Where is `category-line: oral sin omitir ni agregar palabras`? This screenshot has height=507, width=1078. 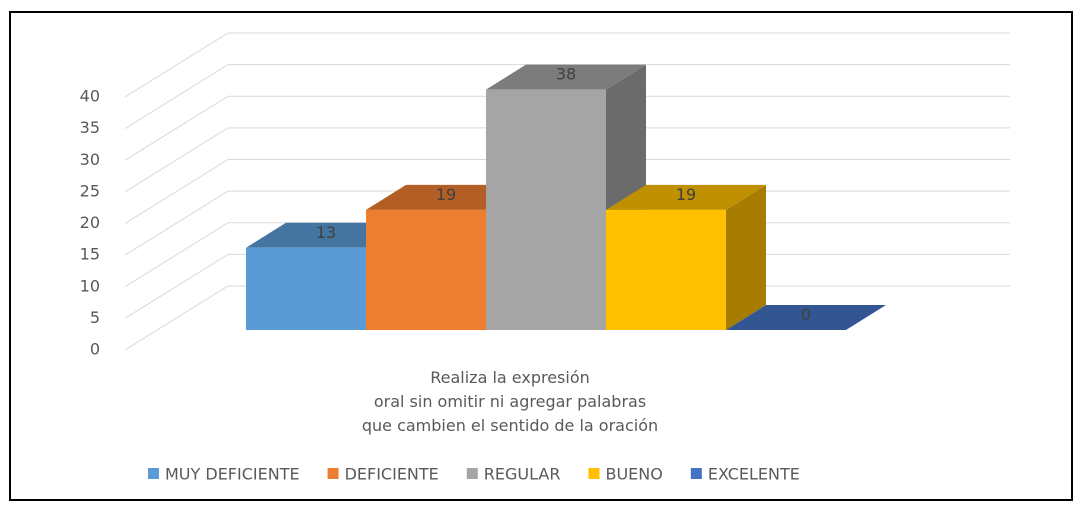
category-line: oral sin omitir ni agregar palabras is located at coordinates (510, 401).